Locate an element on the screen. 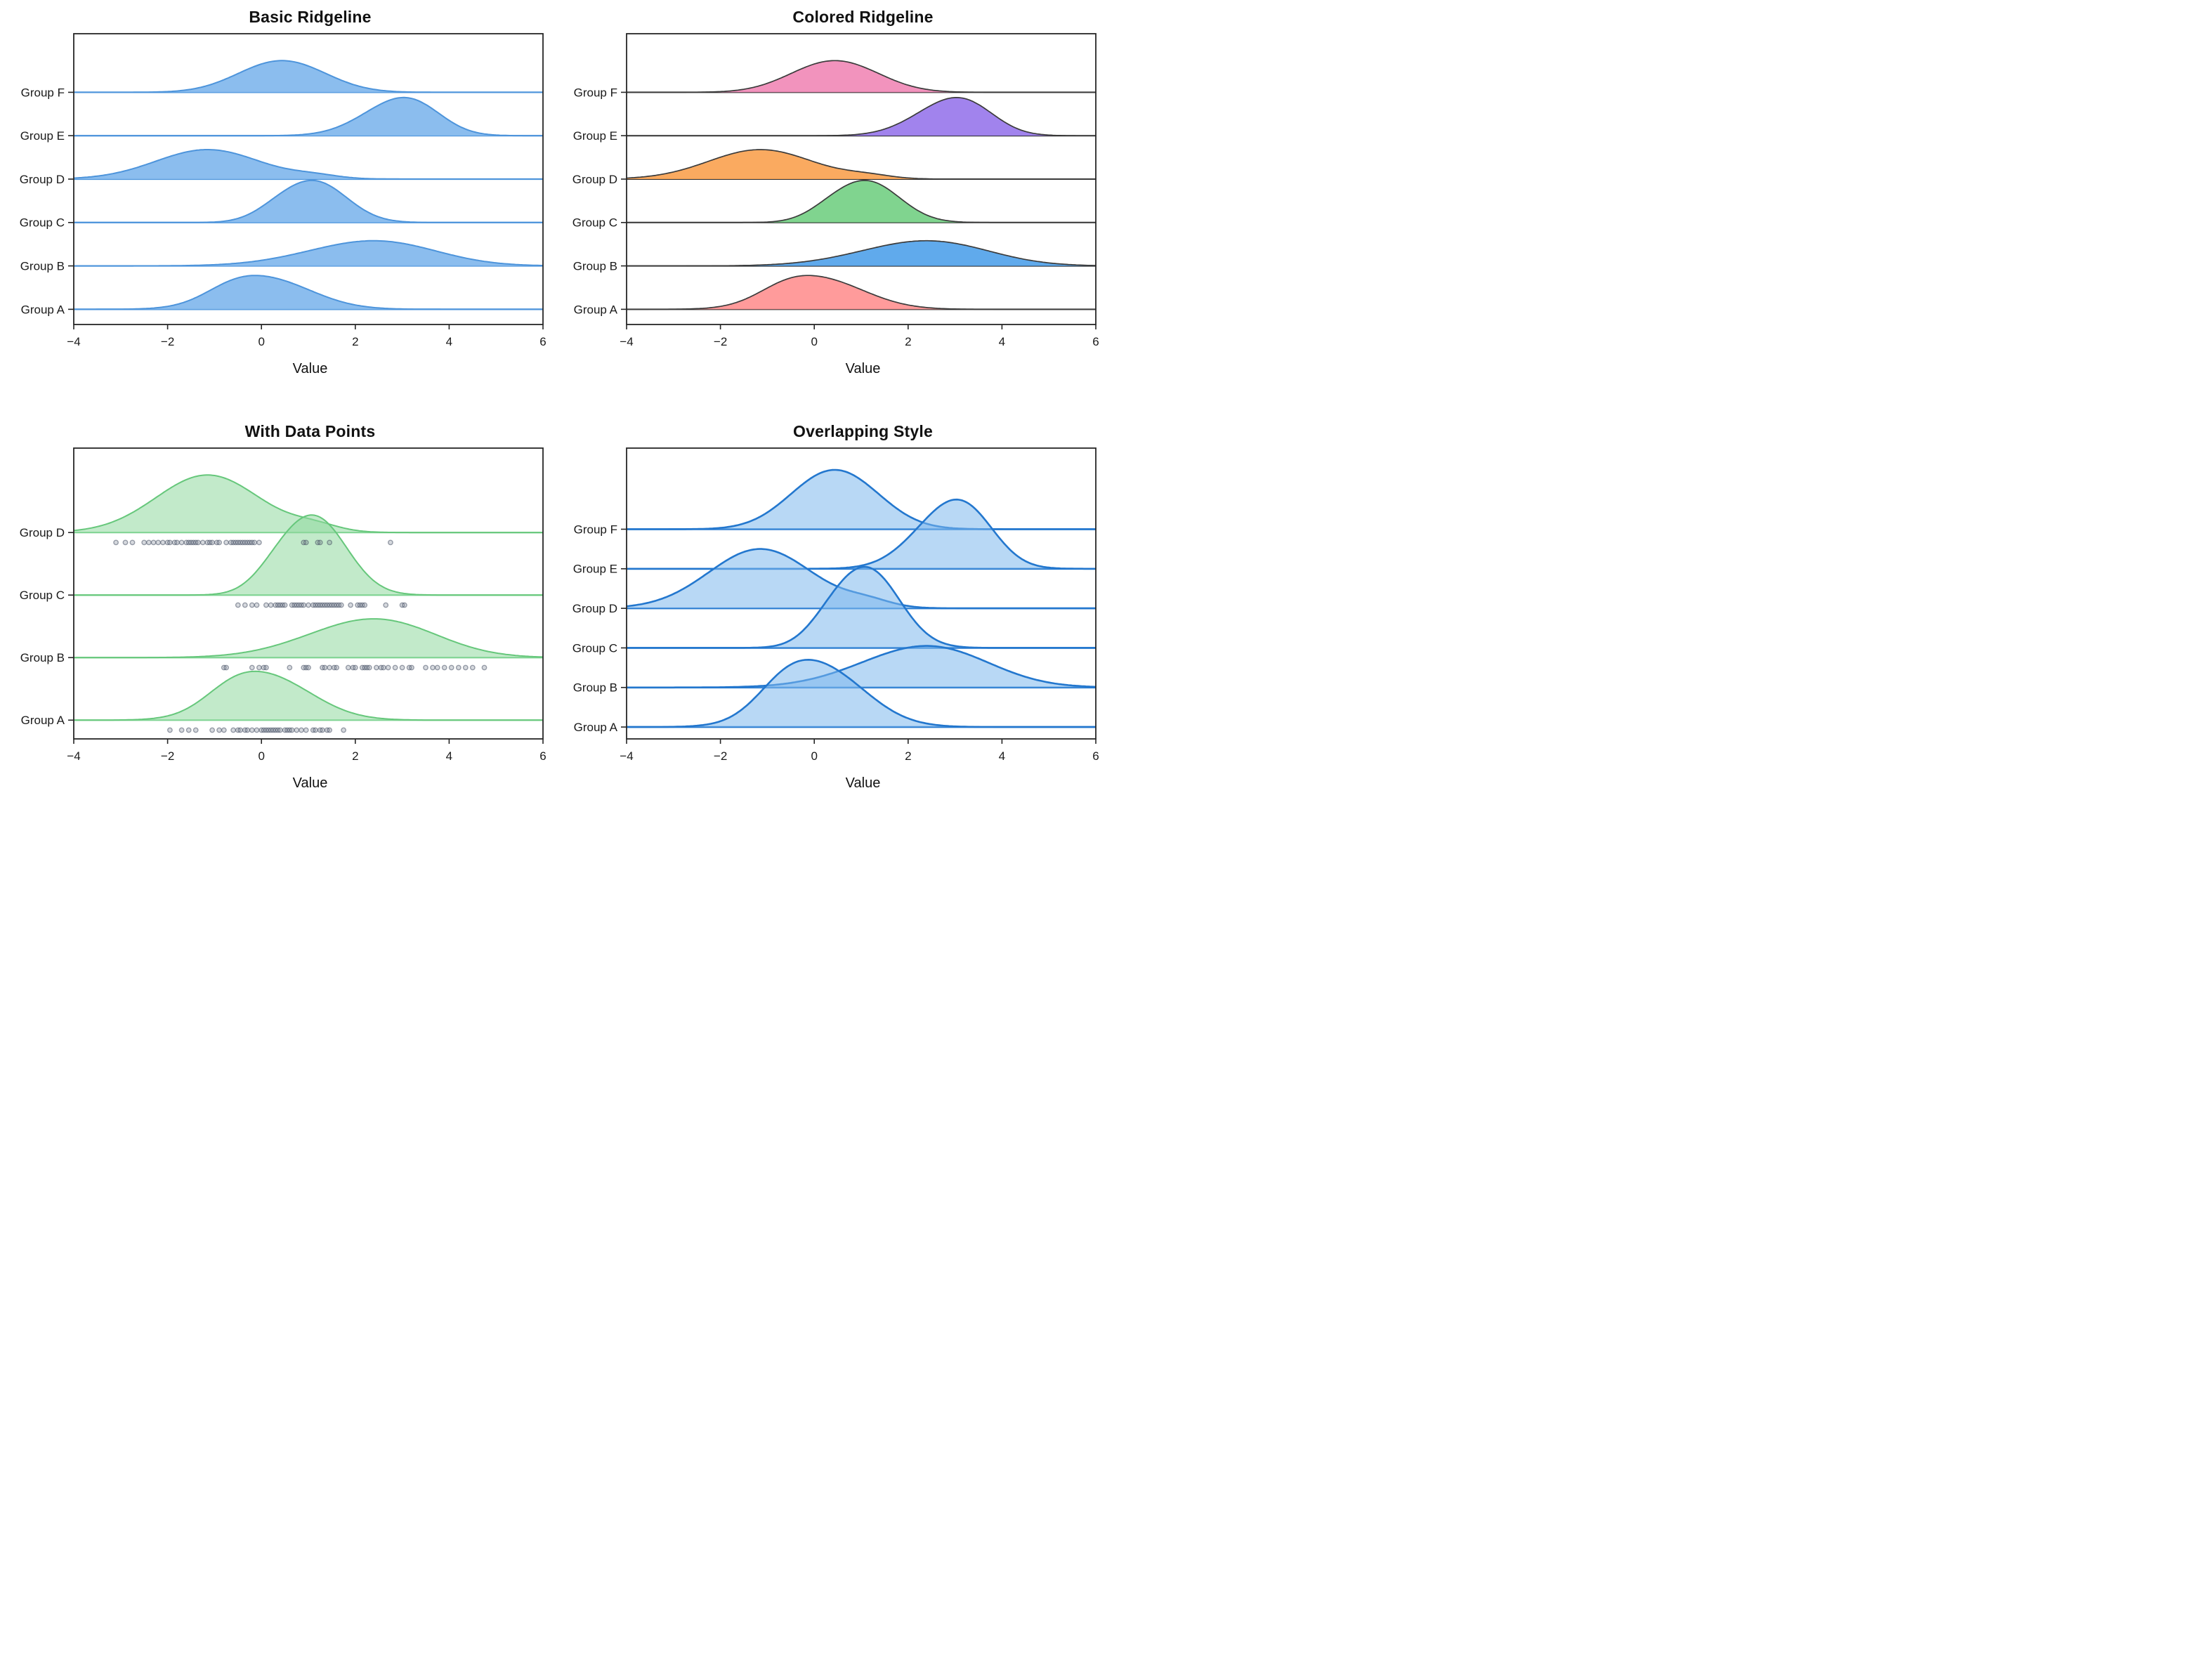 The image size is (2212, 1659). ridgeline-plot-points: −4 −2 0 2 4 6 Group A Group B Group C Group D is located at coordinates (283, 605).